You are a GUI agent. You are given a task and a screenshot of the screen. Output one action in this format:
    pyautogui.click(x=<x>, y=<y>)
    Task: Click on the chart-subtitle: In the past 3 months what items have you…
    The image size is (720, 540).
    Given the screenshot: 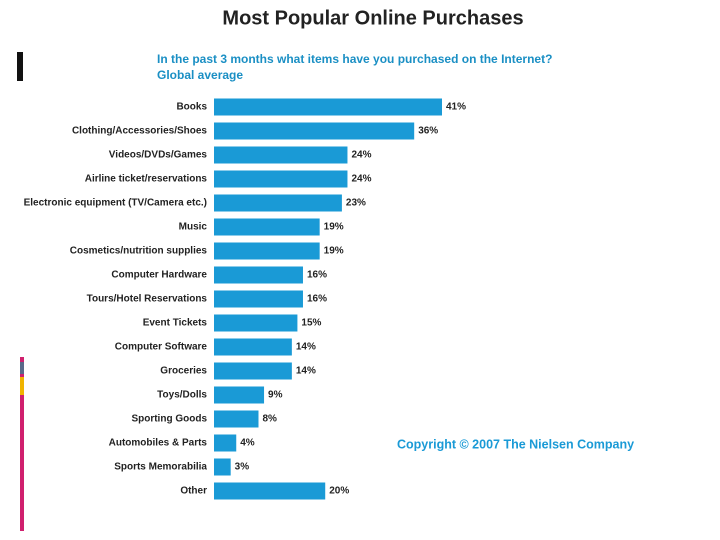 What is the action you would take?
    pyautogui.click(x=354, y=59)
    